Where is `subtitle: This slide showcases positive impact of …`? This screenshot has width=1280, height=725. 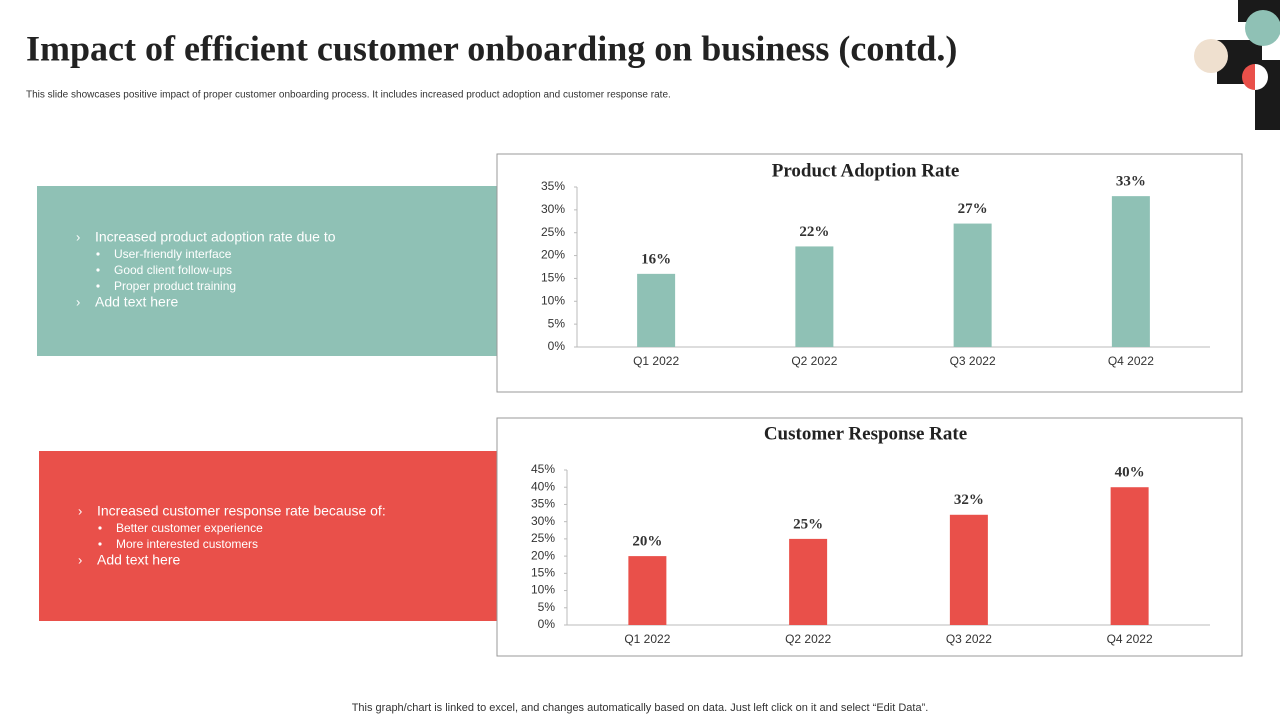
subtitle: This slide showcases positive impact of … is located at coordinates (348, 95).